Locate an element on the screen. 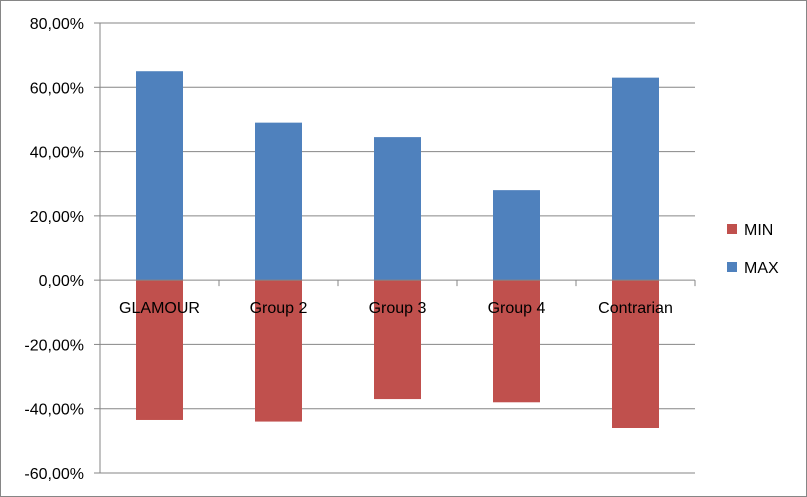 This screenshot has height=497, width=807. legend: MIN MAX is located at coordinates (753, 249).